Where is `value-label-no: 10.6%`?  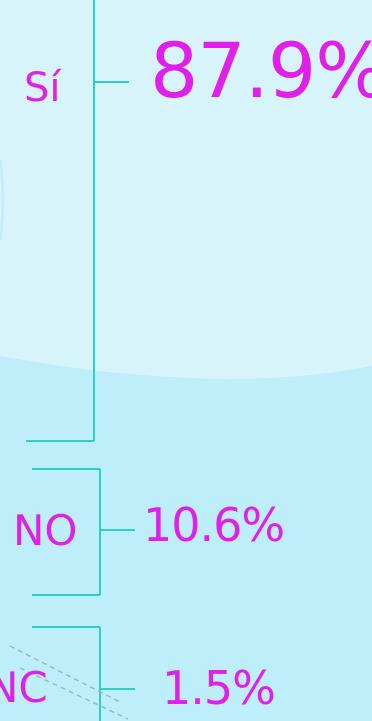 value-label-no: 10.6% is located at coordinates (214, 525).